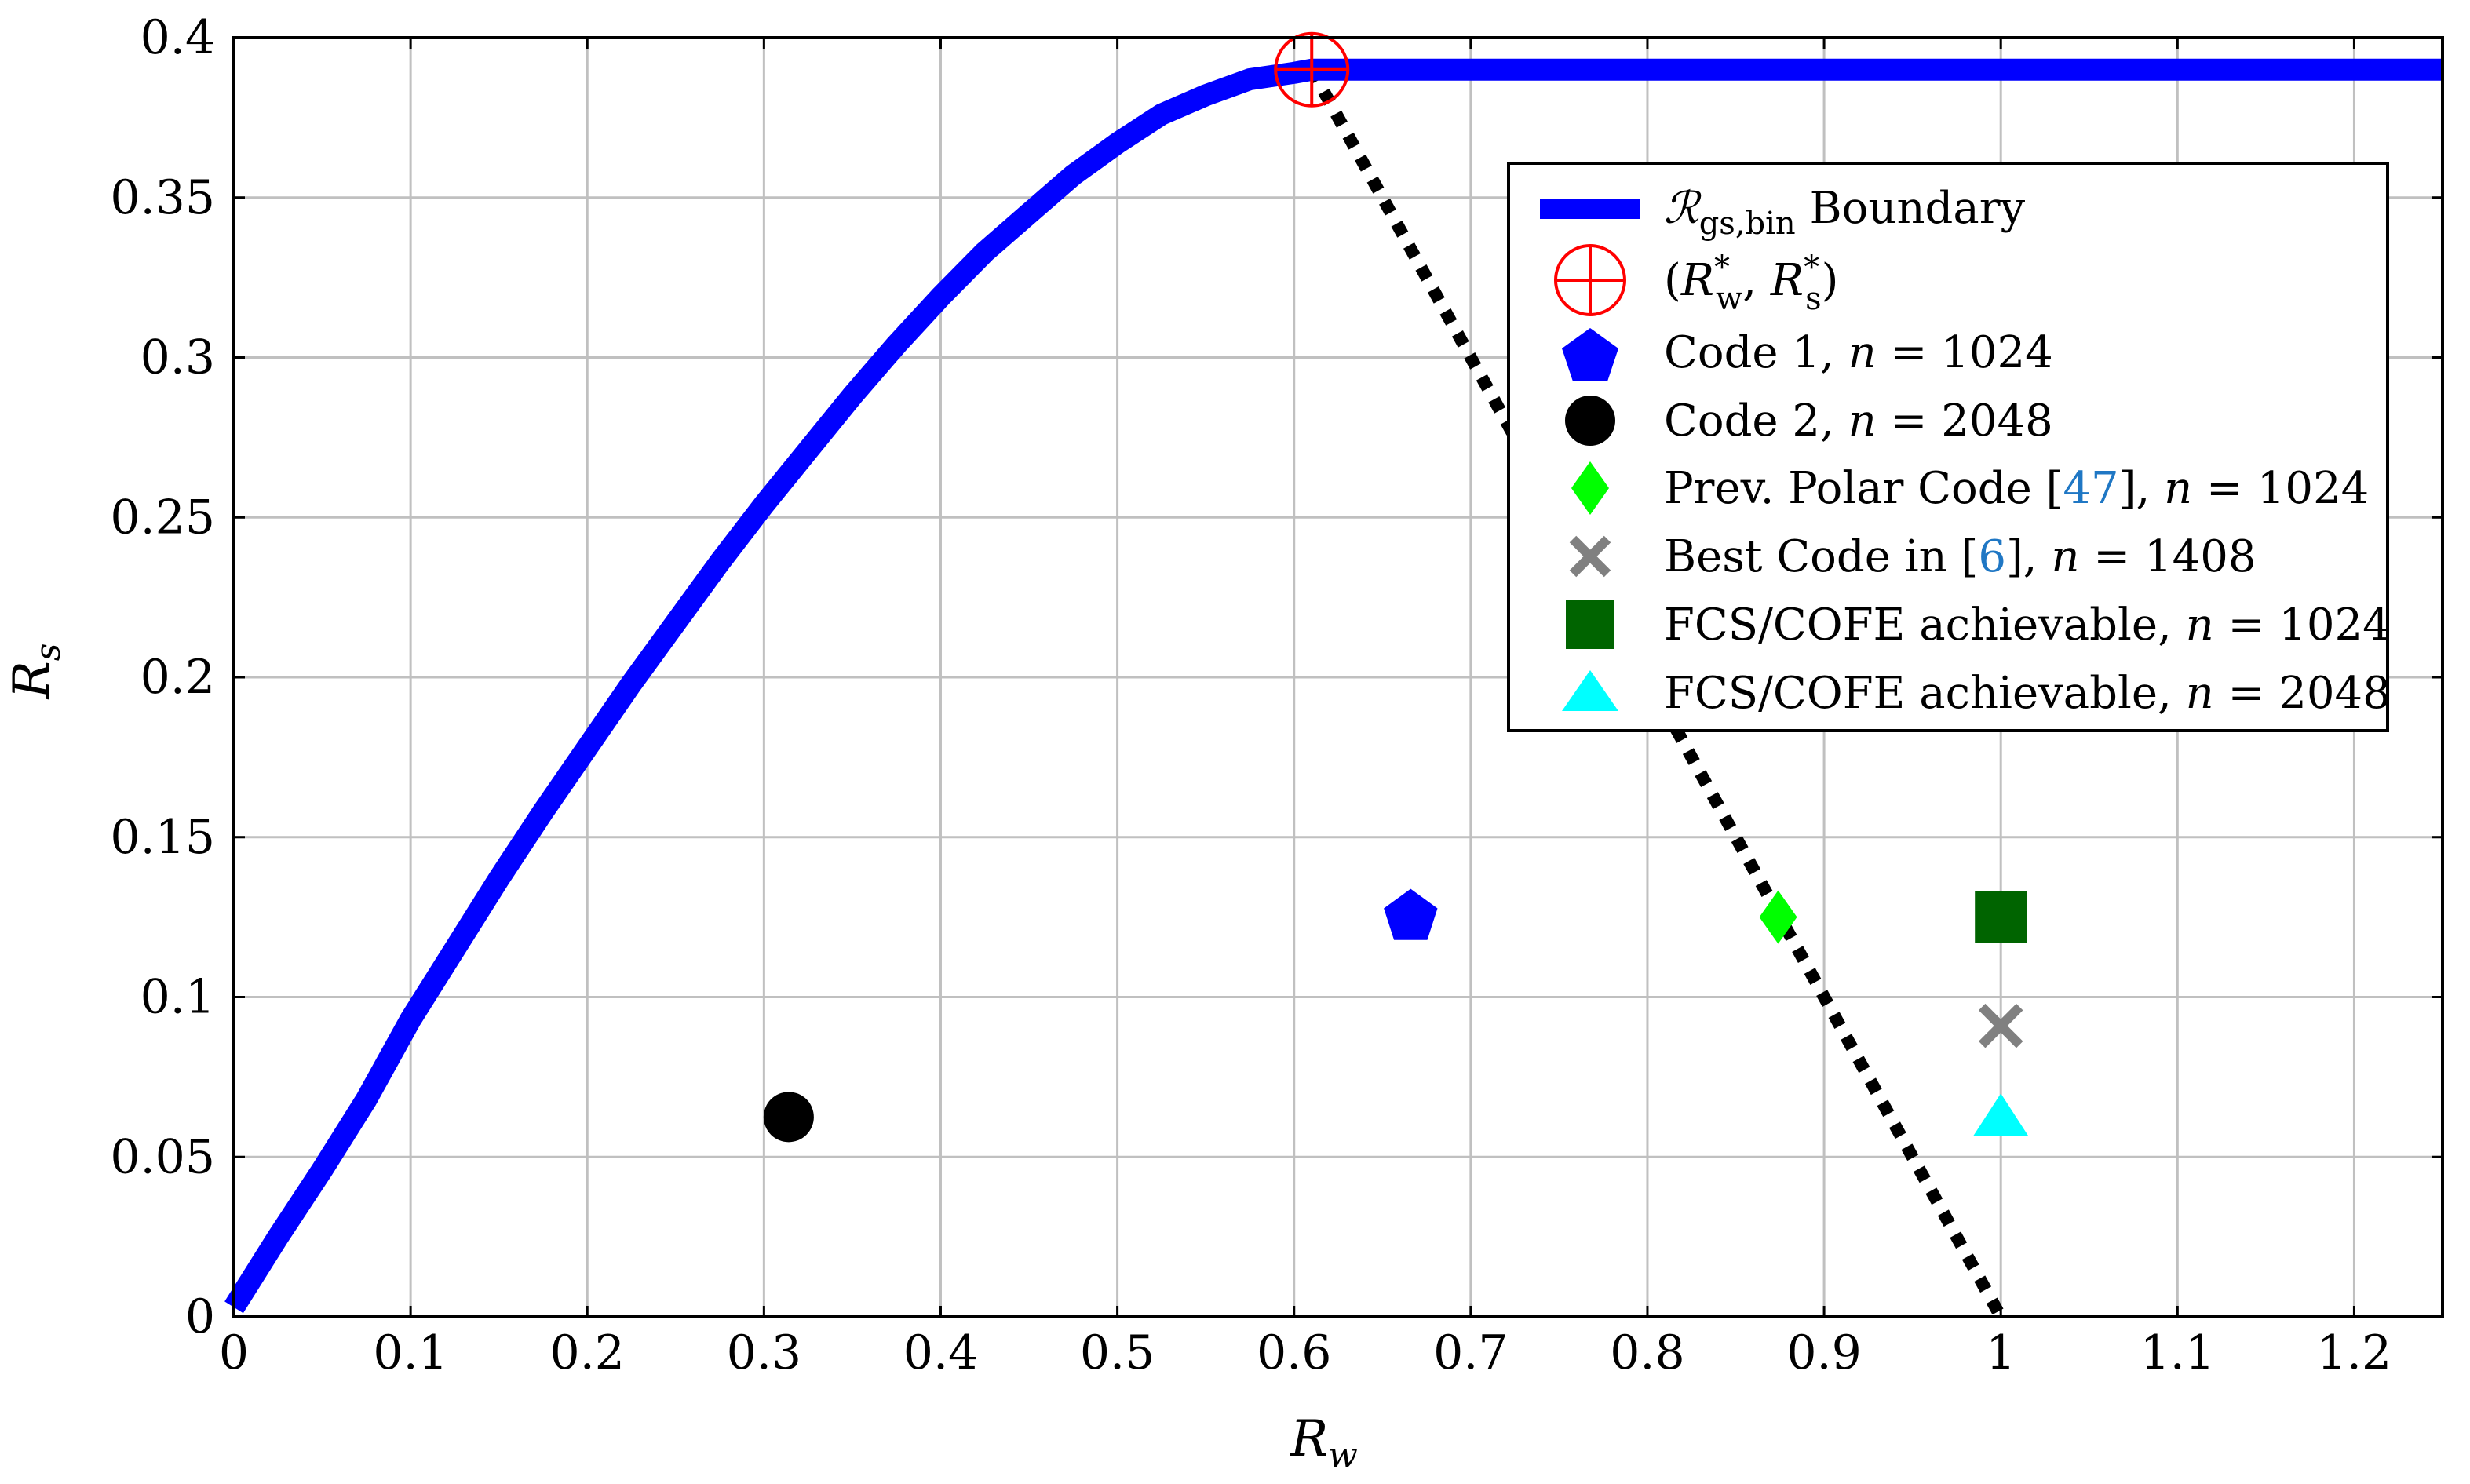 This screenshot has height=1484, width=2470. What do you see at coordinates (1411, 914) in the screenshot?
I see `point-pentagon` at bounding box center [1411, 914].